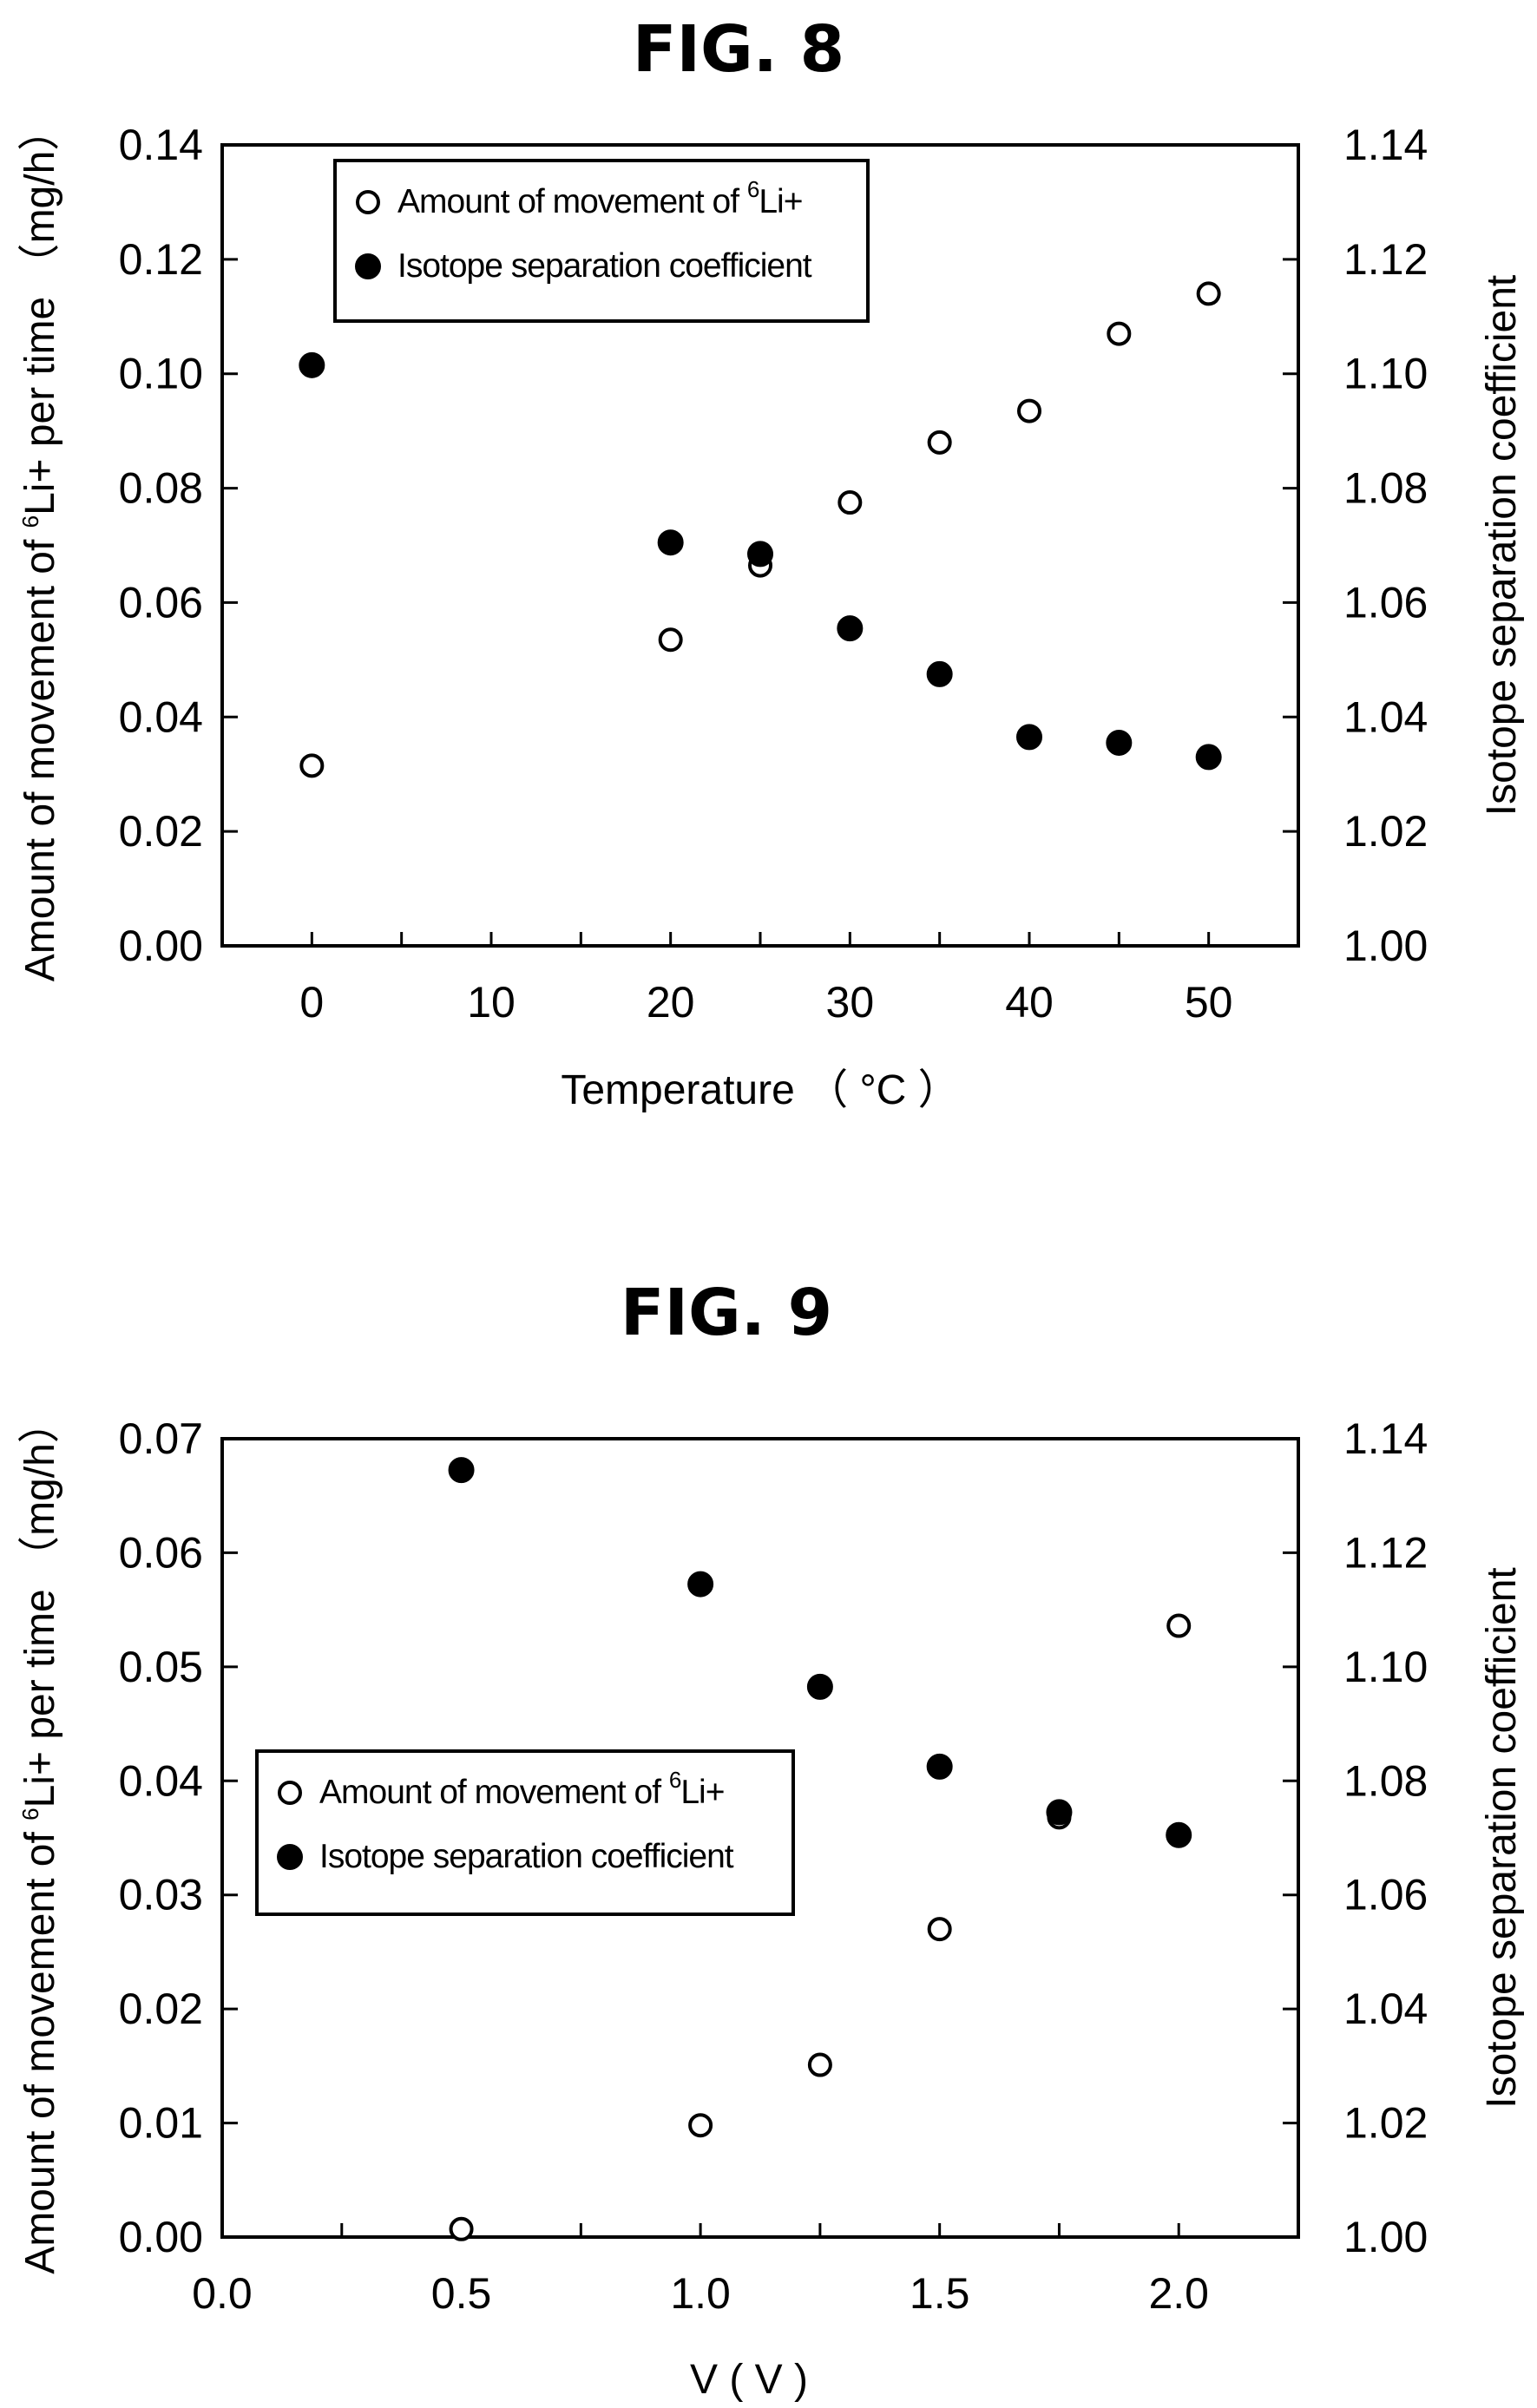 The height and width of the screenshot is (2408, 1537). What do you see at coordinates (700, 2293) in the screenshot?
I see `x-tick-label: 1.0` at bounding box center [700, 2293].